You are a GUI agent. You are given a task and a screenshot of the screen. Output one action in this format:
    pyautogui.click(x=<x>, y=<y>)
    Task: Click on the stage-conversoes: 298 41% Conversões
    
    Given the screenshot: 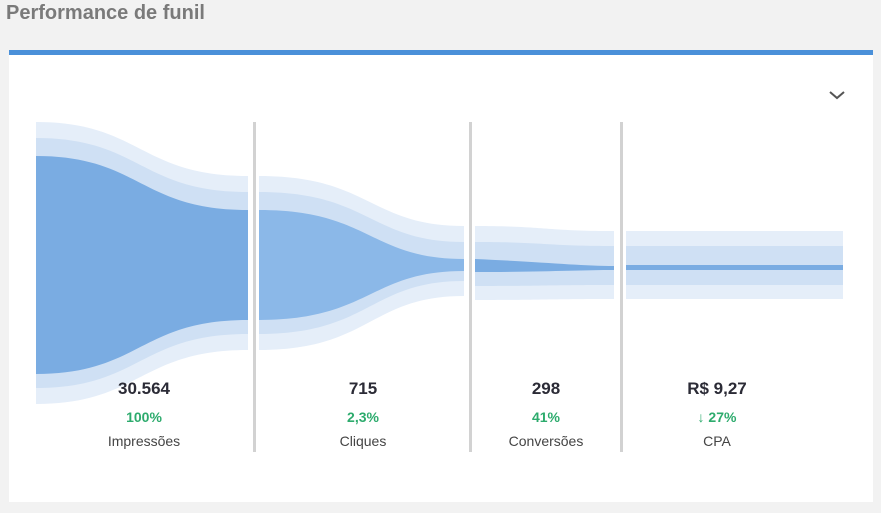 What is the action you would take?
    pyautogui.click(x=546, y=414)
    